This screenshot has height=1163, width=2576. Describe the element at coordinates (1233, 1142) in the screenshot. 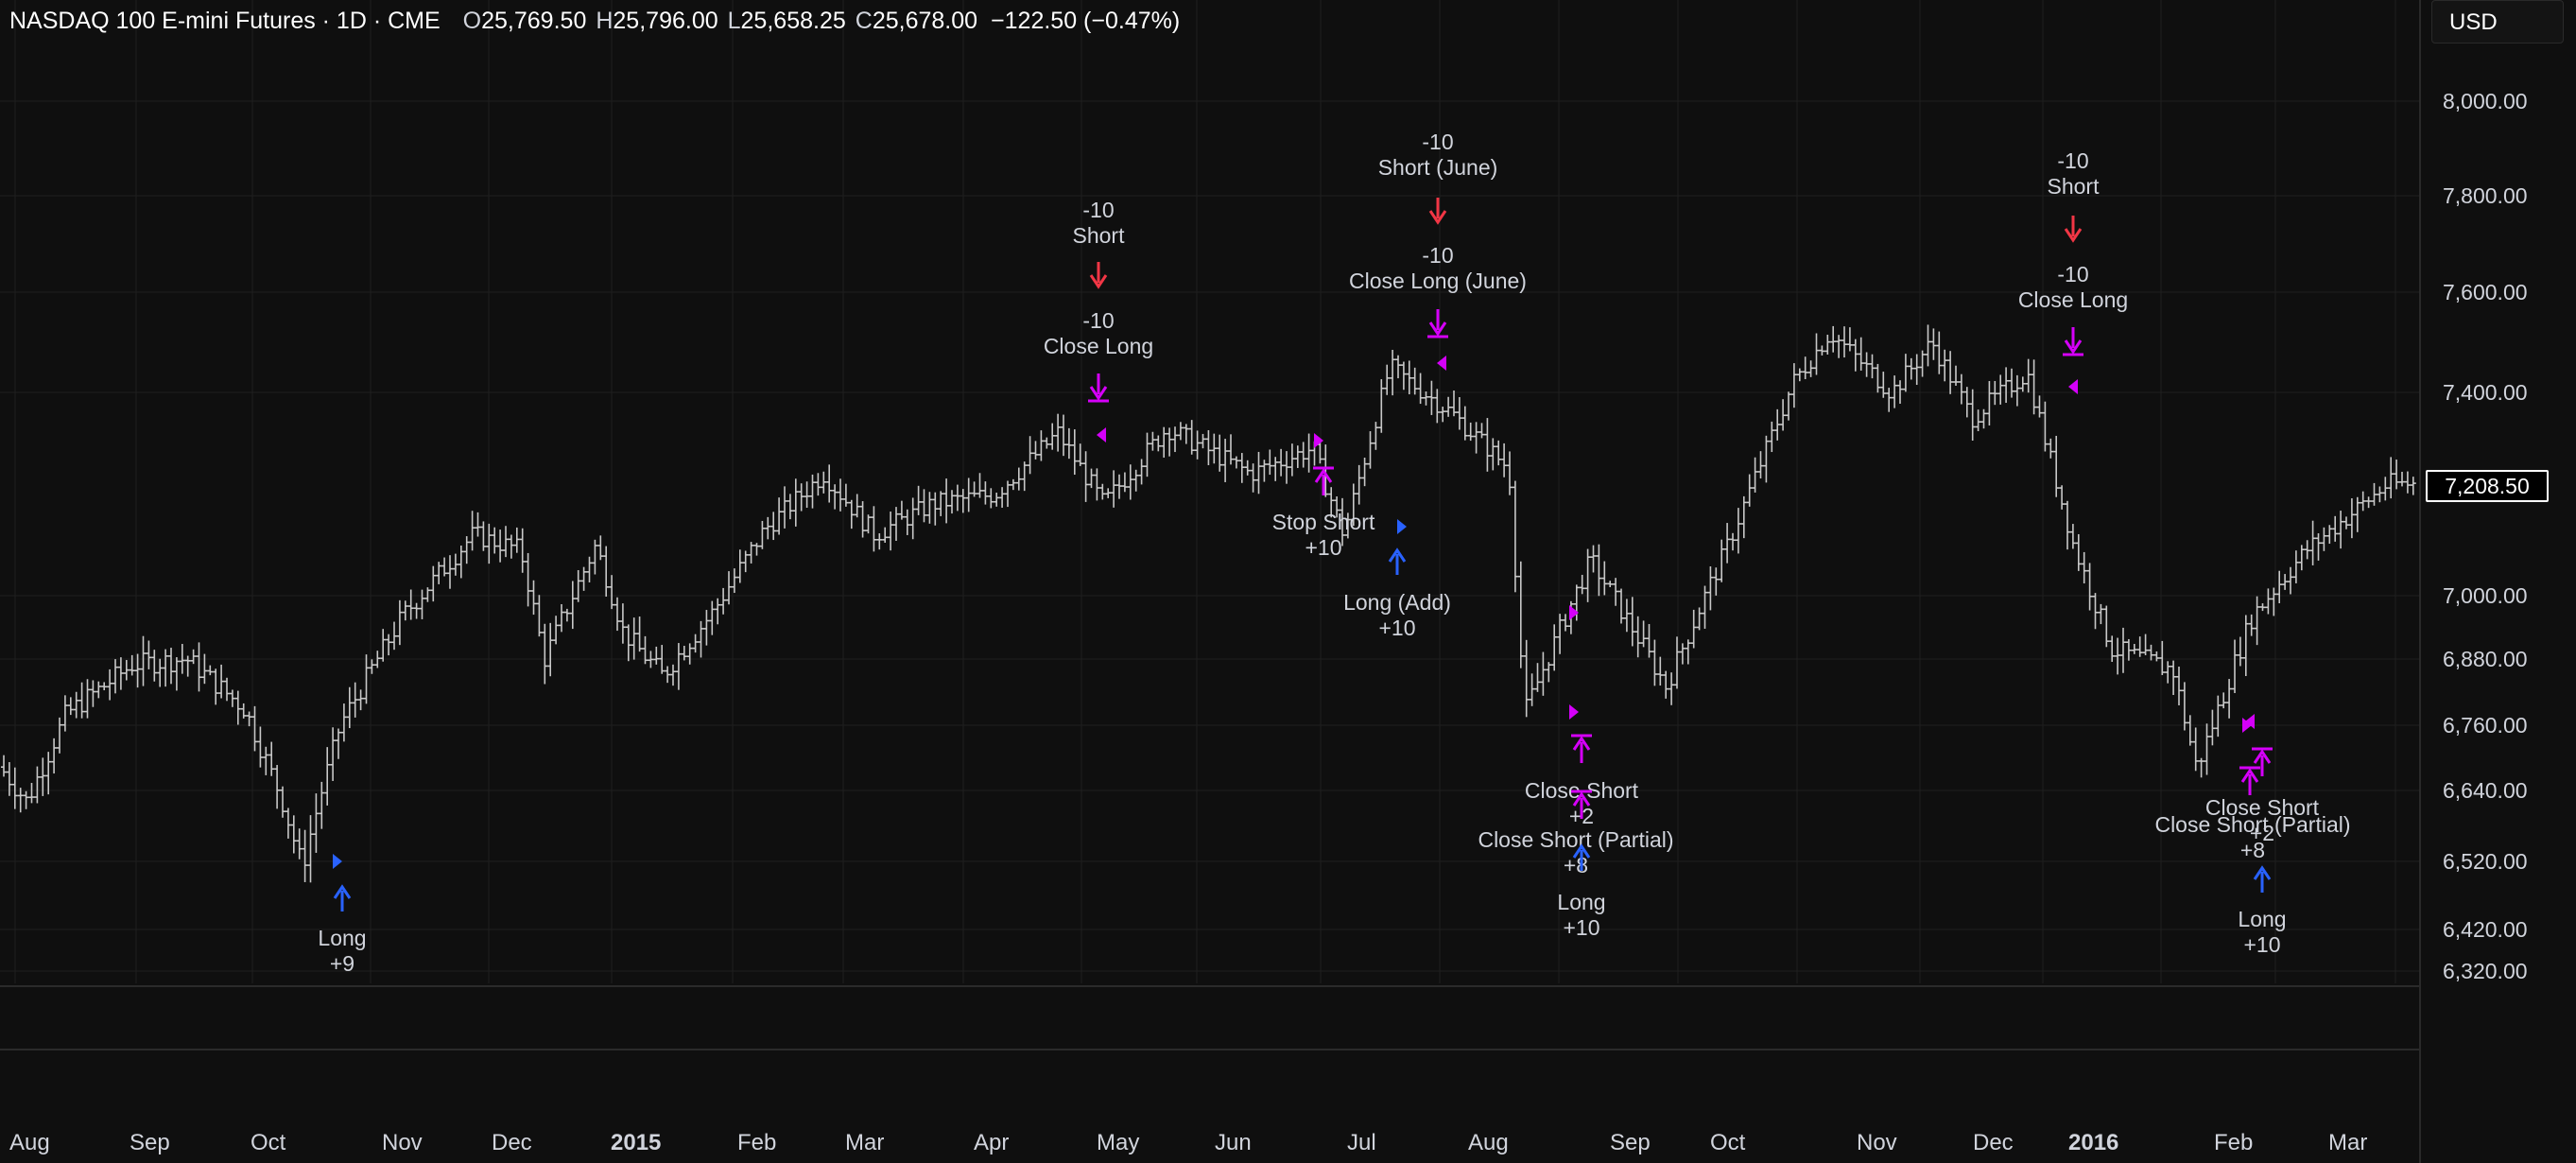

I see `time-tick-label: Jun` at that location.